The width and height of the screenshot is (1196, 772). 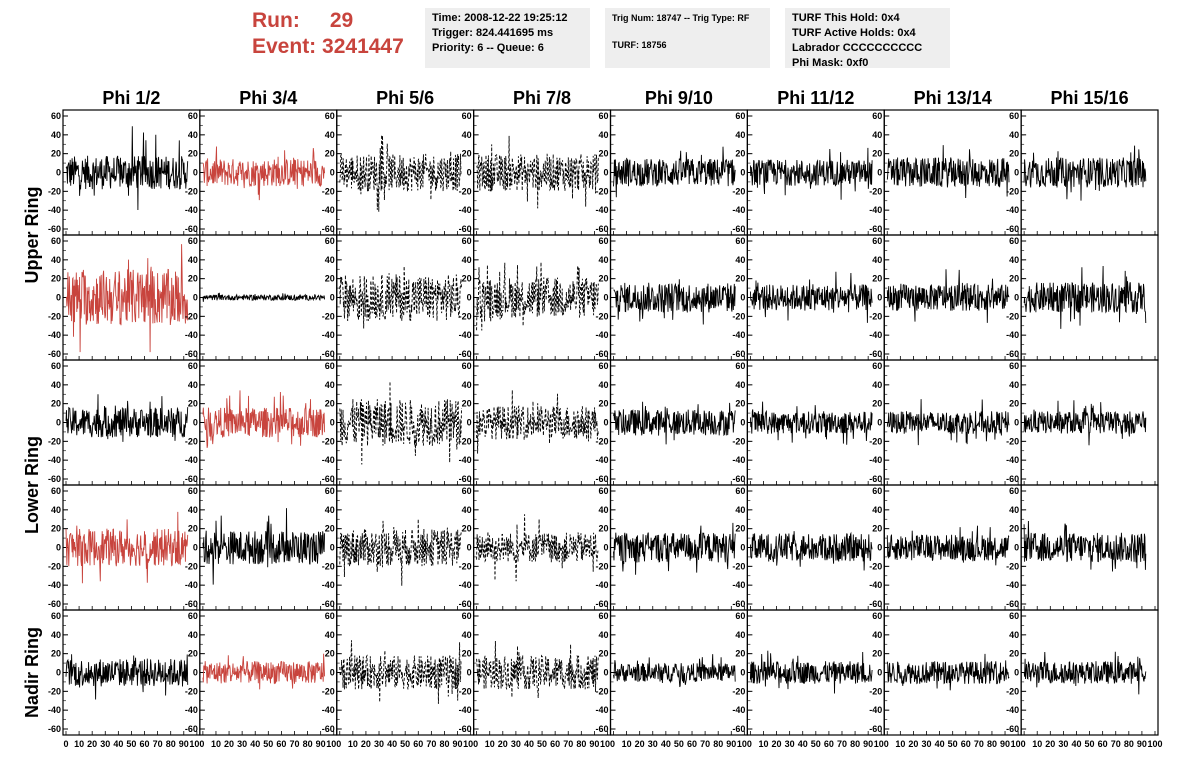 I want to click on time-text: Time: 2008-12-22 19:25:12, so click(x=500, y=18).